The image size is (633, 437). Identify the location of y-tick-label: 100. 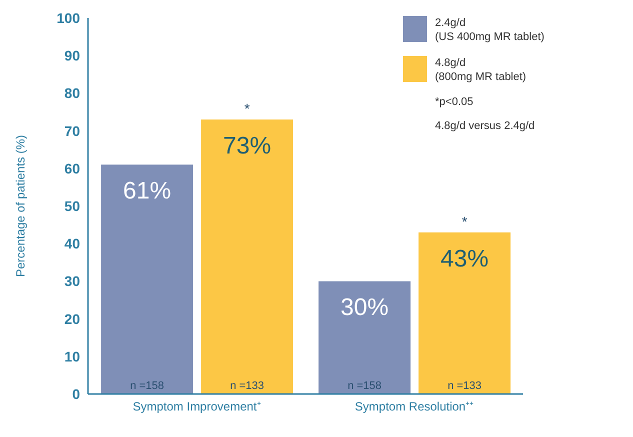
(68, 18).